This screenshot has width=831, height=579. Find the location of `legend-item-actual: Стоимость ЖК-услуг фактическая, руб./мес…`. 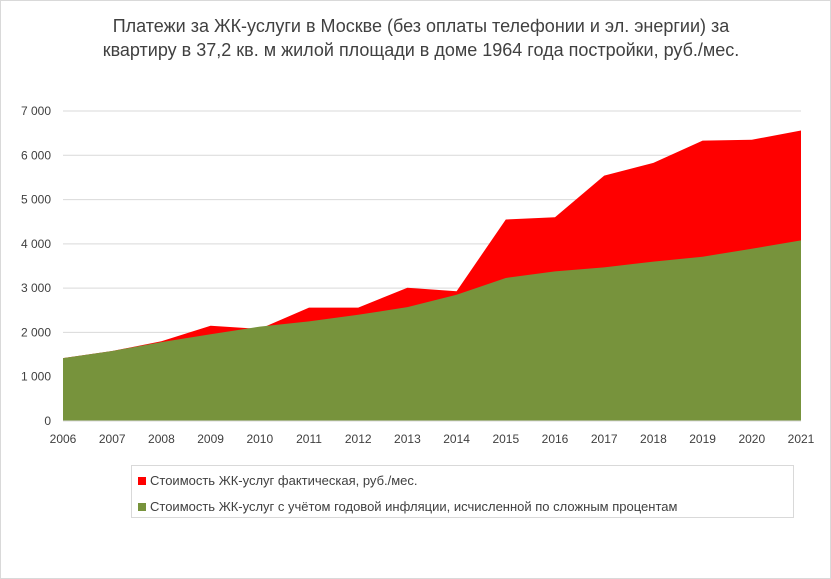

legend-item-actual: Стоимость ЖК-услуг фактическая, руб./мес… is located at coordinates (278, 480).